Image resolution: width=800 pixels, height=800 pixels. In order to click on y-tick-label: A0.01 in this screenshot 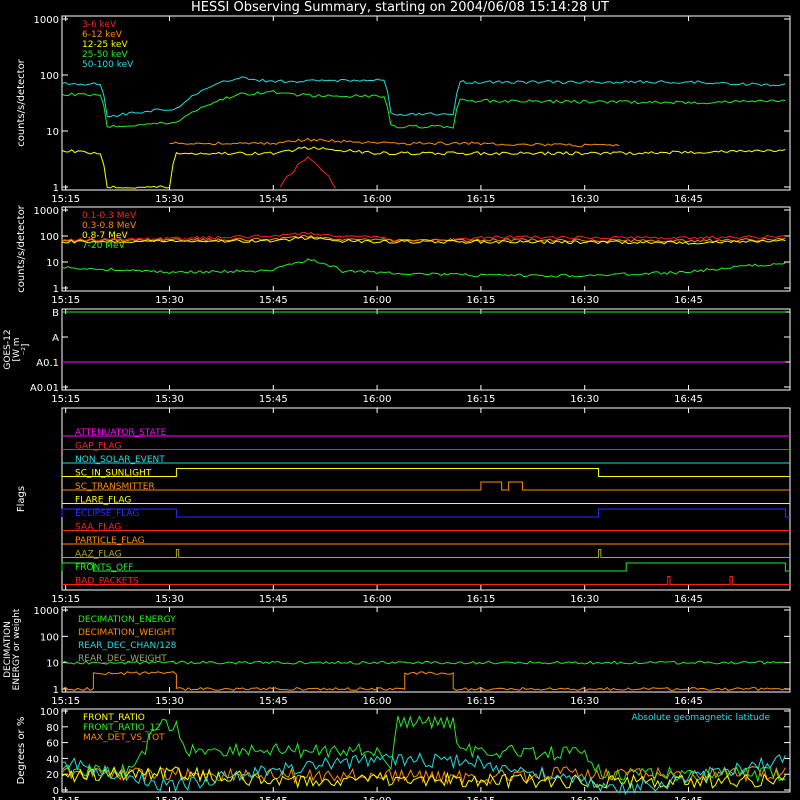, I will do `click(44, 388)`.